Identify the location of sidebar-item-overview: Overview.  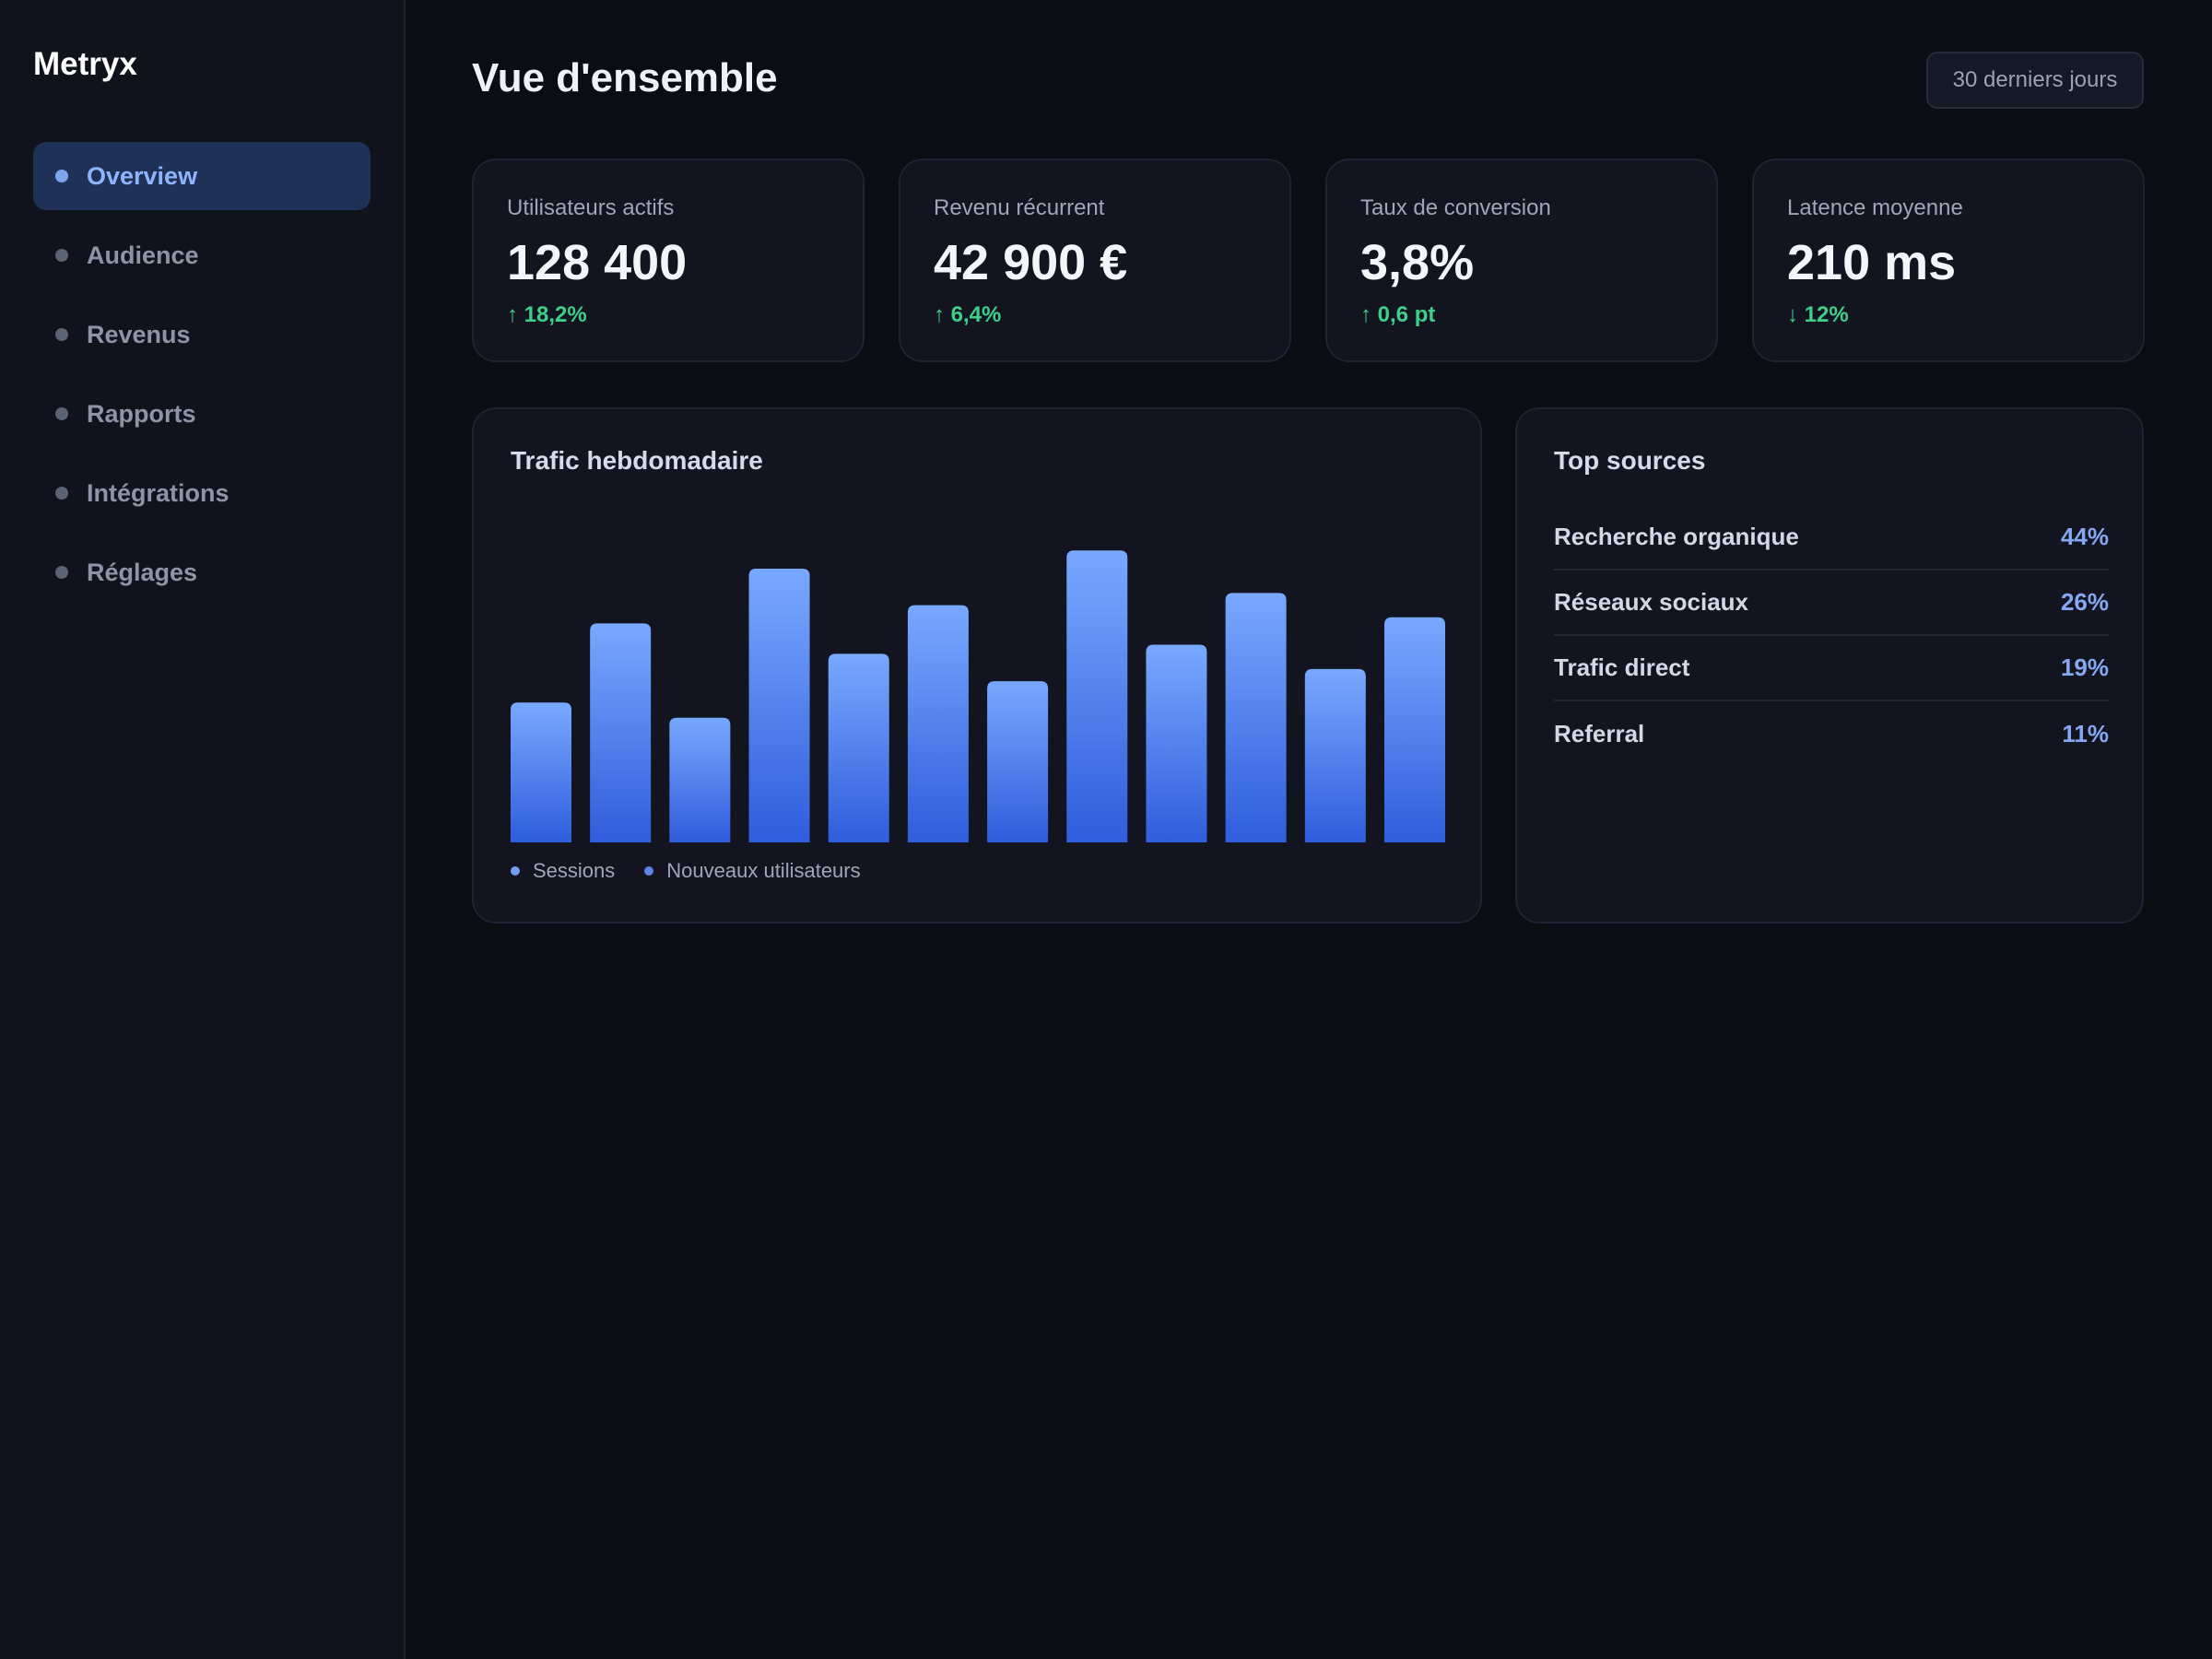
(202, 176).